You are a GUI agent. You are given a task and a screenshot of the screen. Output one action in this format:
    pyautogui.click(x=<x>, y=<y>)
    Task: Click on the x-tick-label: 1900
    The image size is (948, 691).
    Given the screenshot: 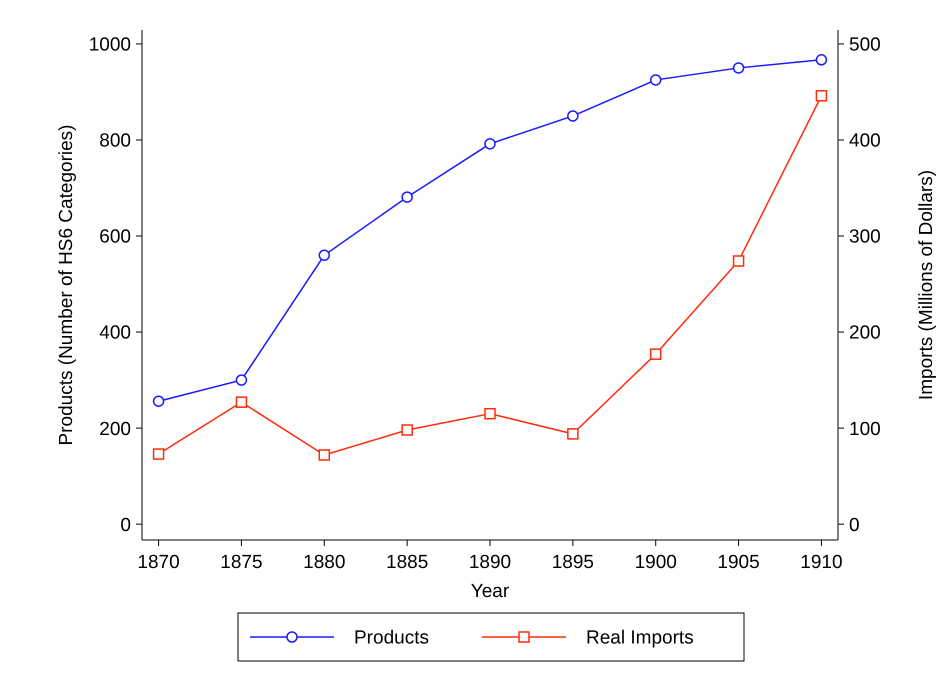 What is the action you would take?
    pyautogui.click(x=655, y=562)
    